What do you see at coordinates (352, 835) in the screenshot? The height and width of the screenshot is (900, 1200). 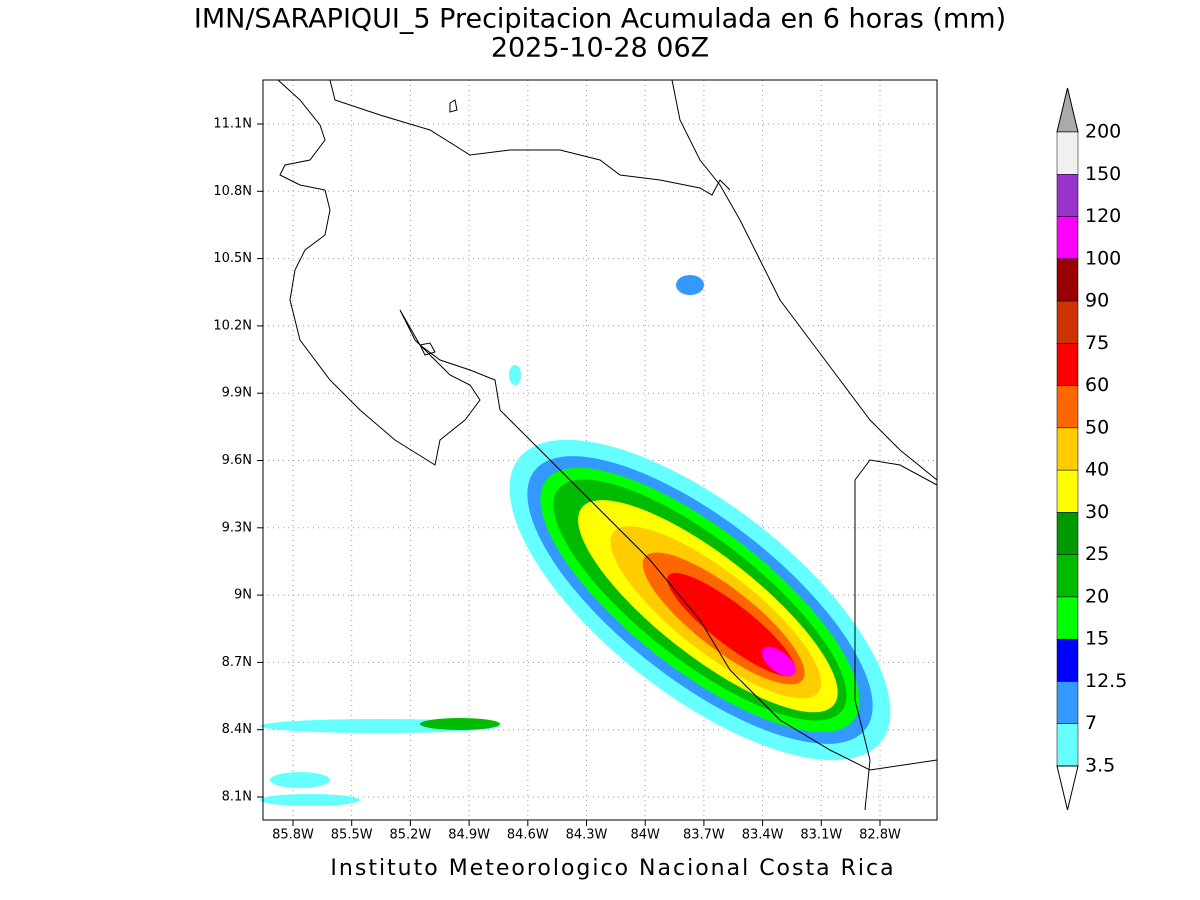 I see `lon-tick-label: 85.5W` at bounding box center [352, 835].